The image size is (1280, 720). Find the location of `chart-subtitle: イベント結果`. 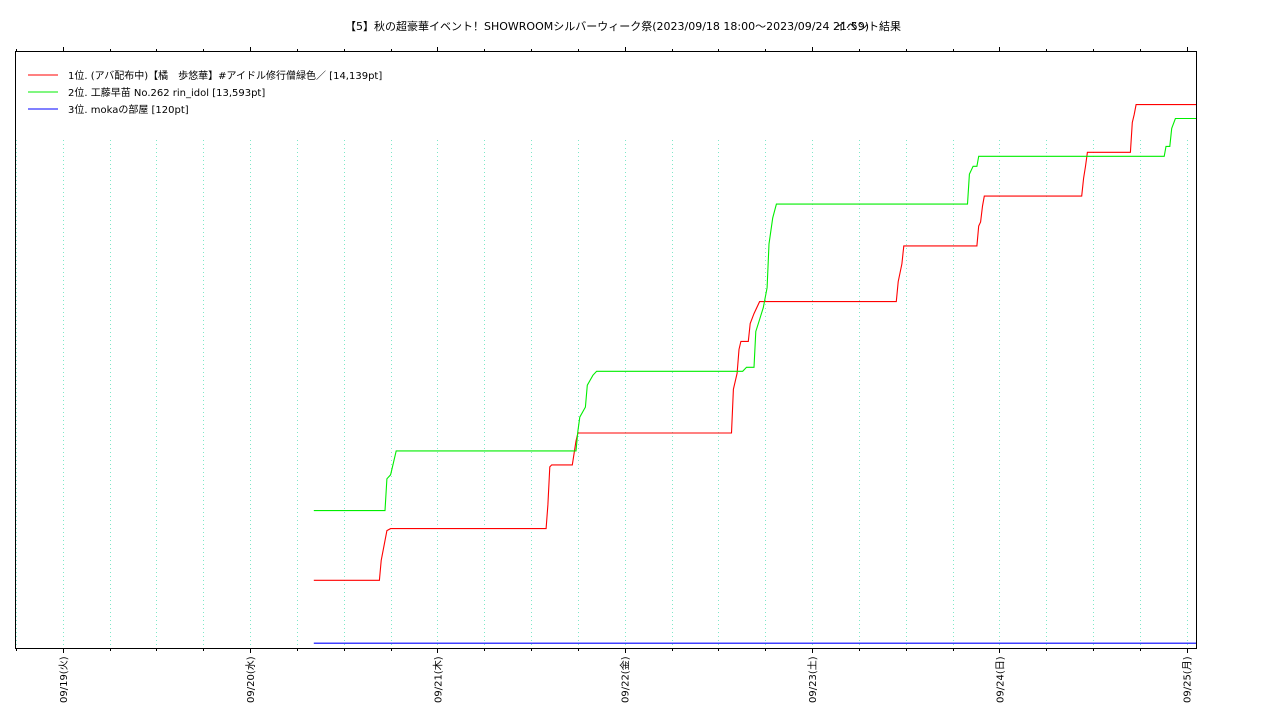

chart-subtitle: イベント結果 is located at coordinates (868, 26).